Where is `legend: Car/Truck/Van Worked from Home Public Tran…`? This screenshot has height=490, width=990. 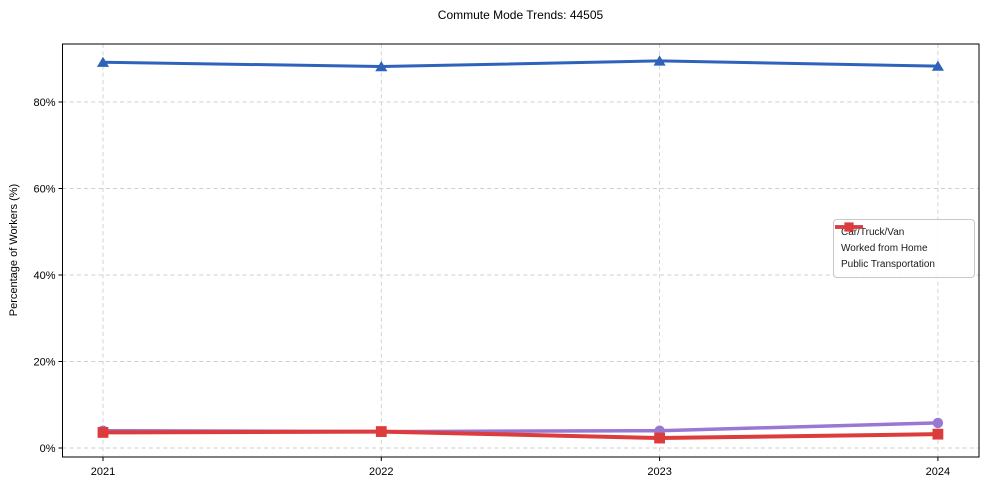 legend: Car/Truck/Van Worked from Home Public Tran… is located at coordinates (904, 248).